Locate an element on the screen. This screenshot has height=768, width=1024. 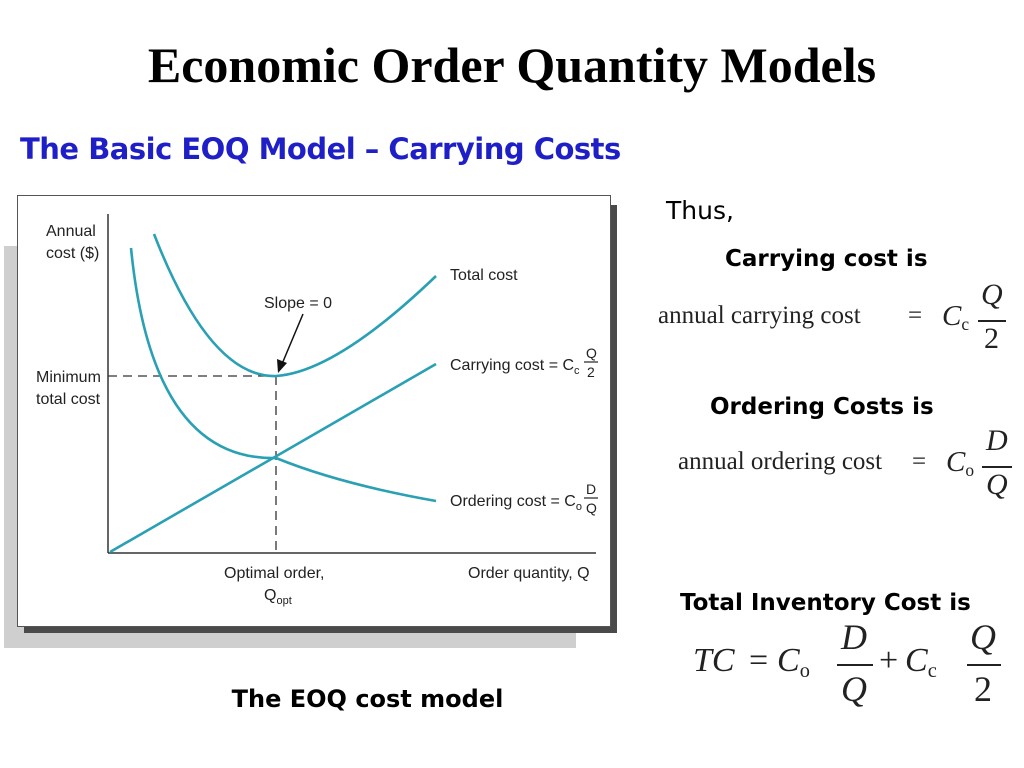
total-plus: + is located at coordinates (889, 660).